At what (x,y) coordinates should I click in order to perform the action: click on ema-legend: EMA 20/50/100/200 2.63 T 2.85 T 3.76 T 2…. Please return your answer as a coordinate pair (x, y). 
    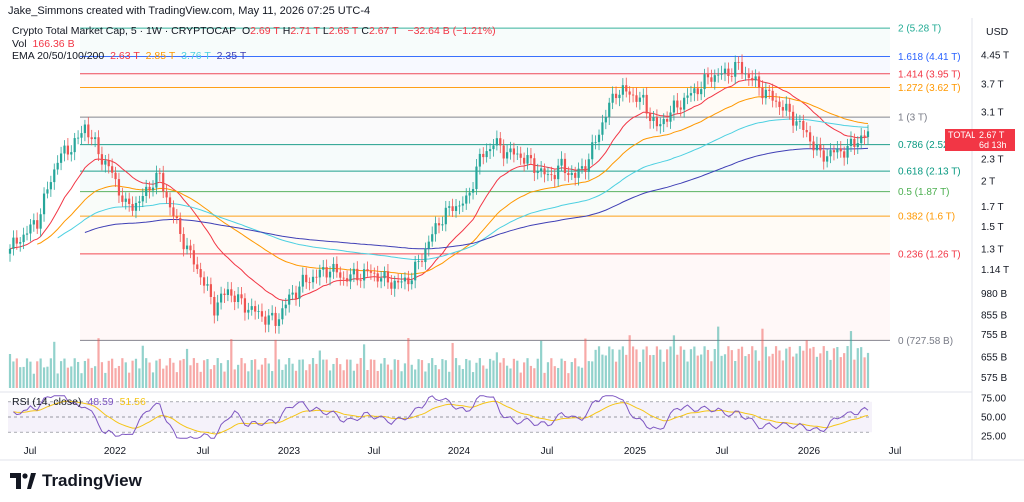
    Looking at the image, I should click on (130, 56).